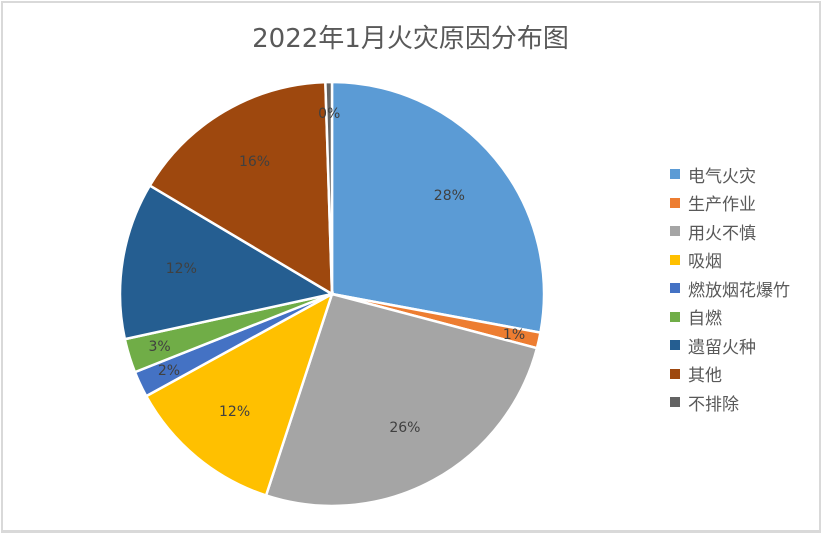 The image size is (821, 533). Describe the element at coordinates (254, 162) in the screenshot. I see `data-label: 16%` at that location.